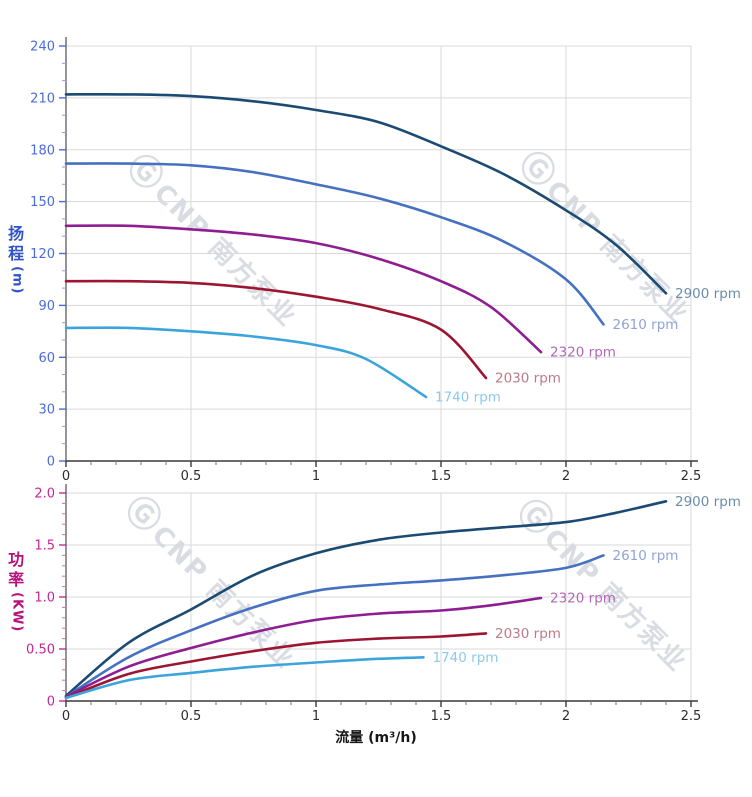 The image size is (752, 797). What do you see at coordinates (42, 47) in the screenshot?
I see `y-tick-label: 240` at bounding box center [42, 47].